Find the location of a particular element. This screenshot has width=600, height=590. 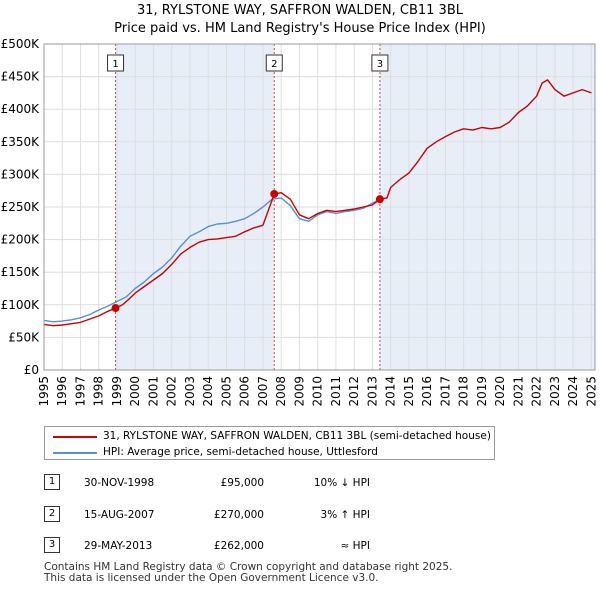

sale-date: 30-NOV-1998 is located at coordinates (119, 483).